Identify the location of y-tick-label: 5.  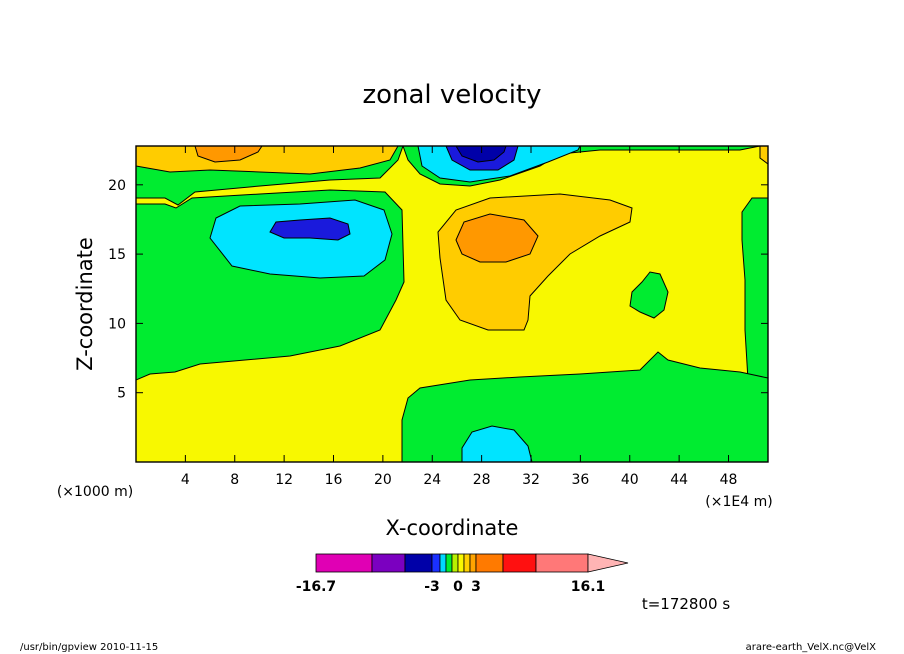
(121, 394).